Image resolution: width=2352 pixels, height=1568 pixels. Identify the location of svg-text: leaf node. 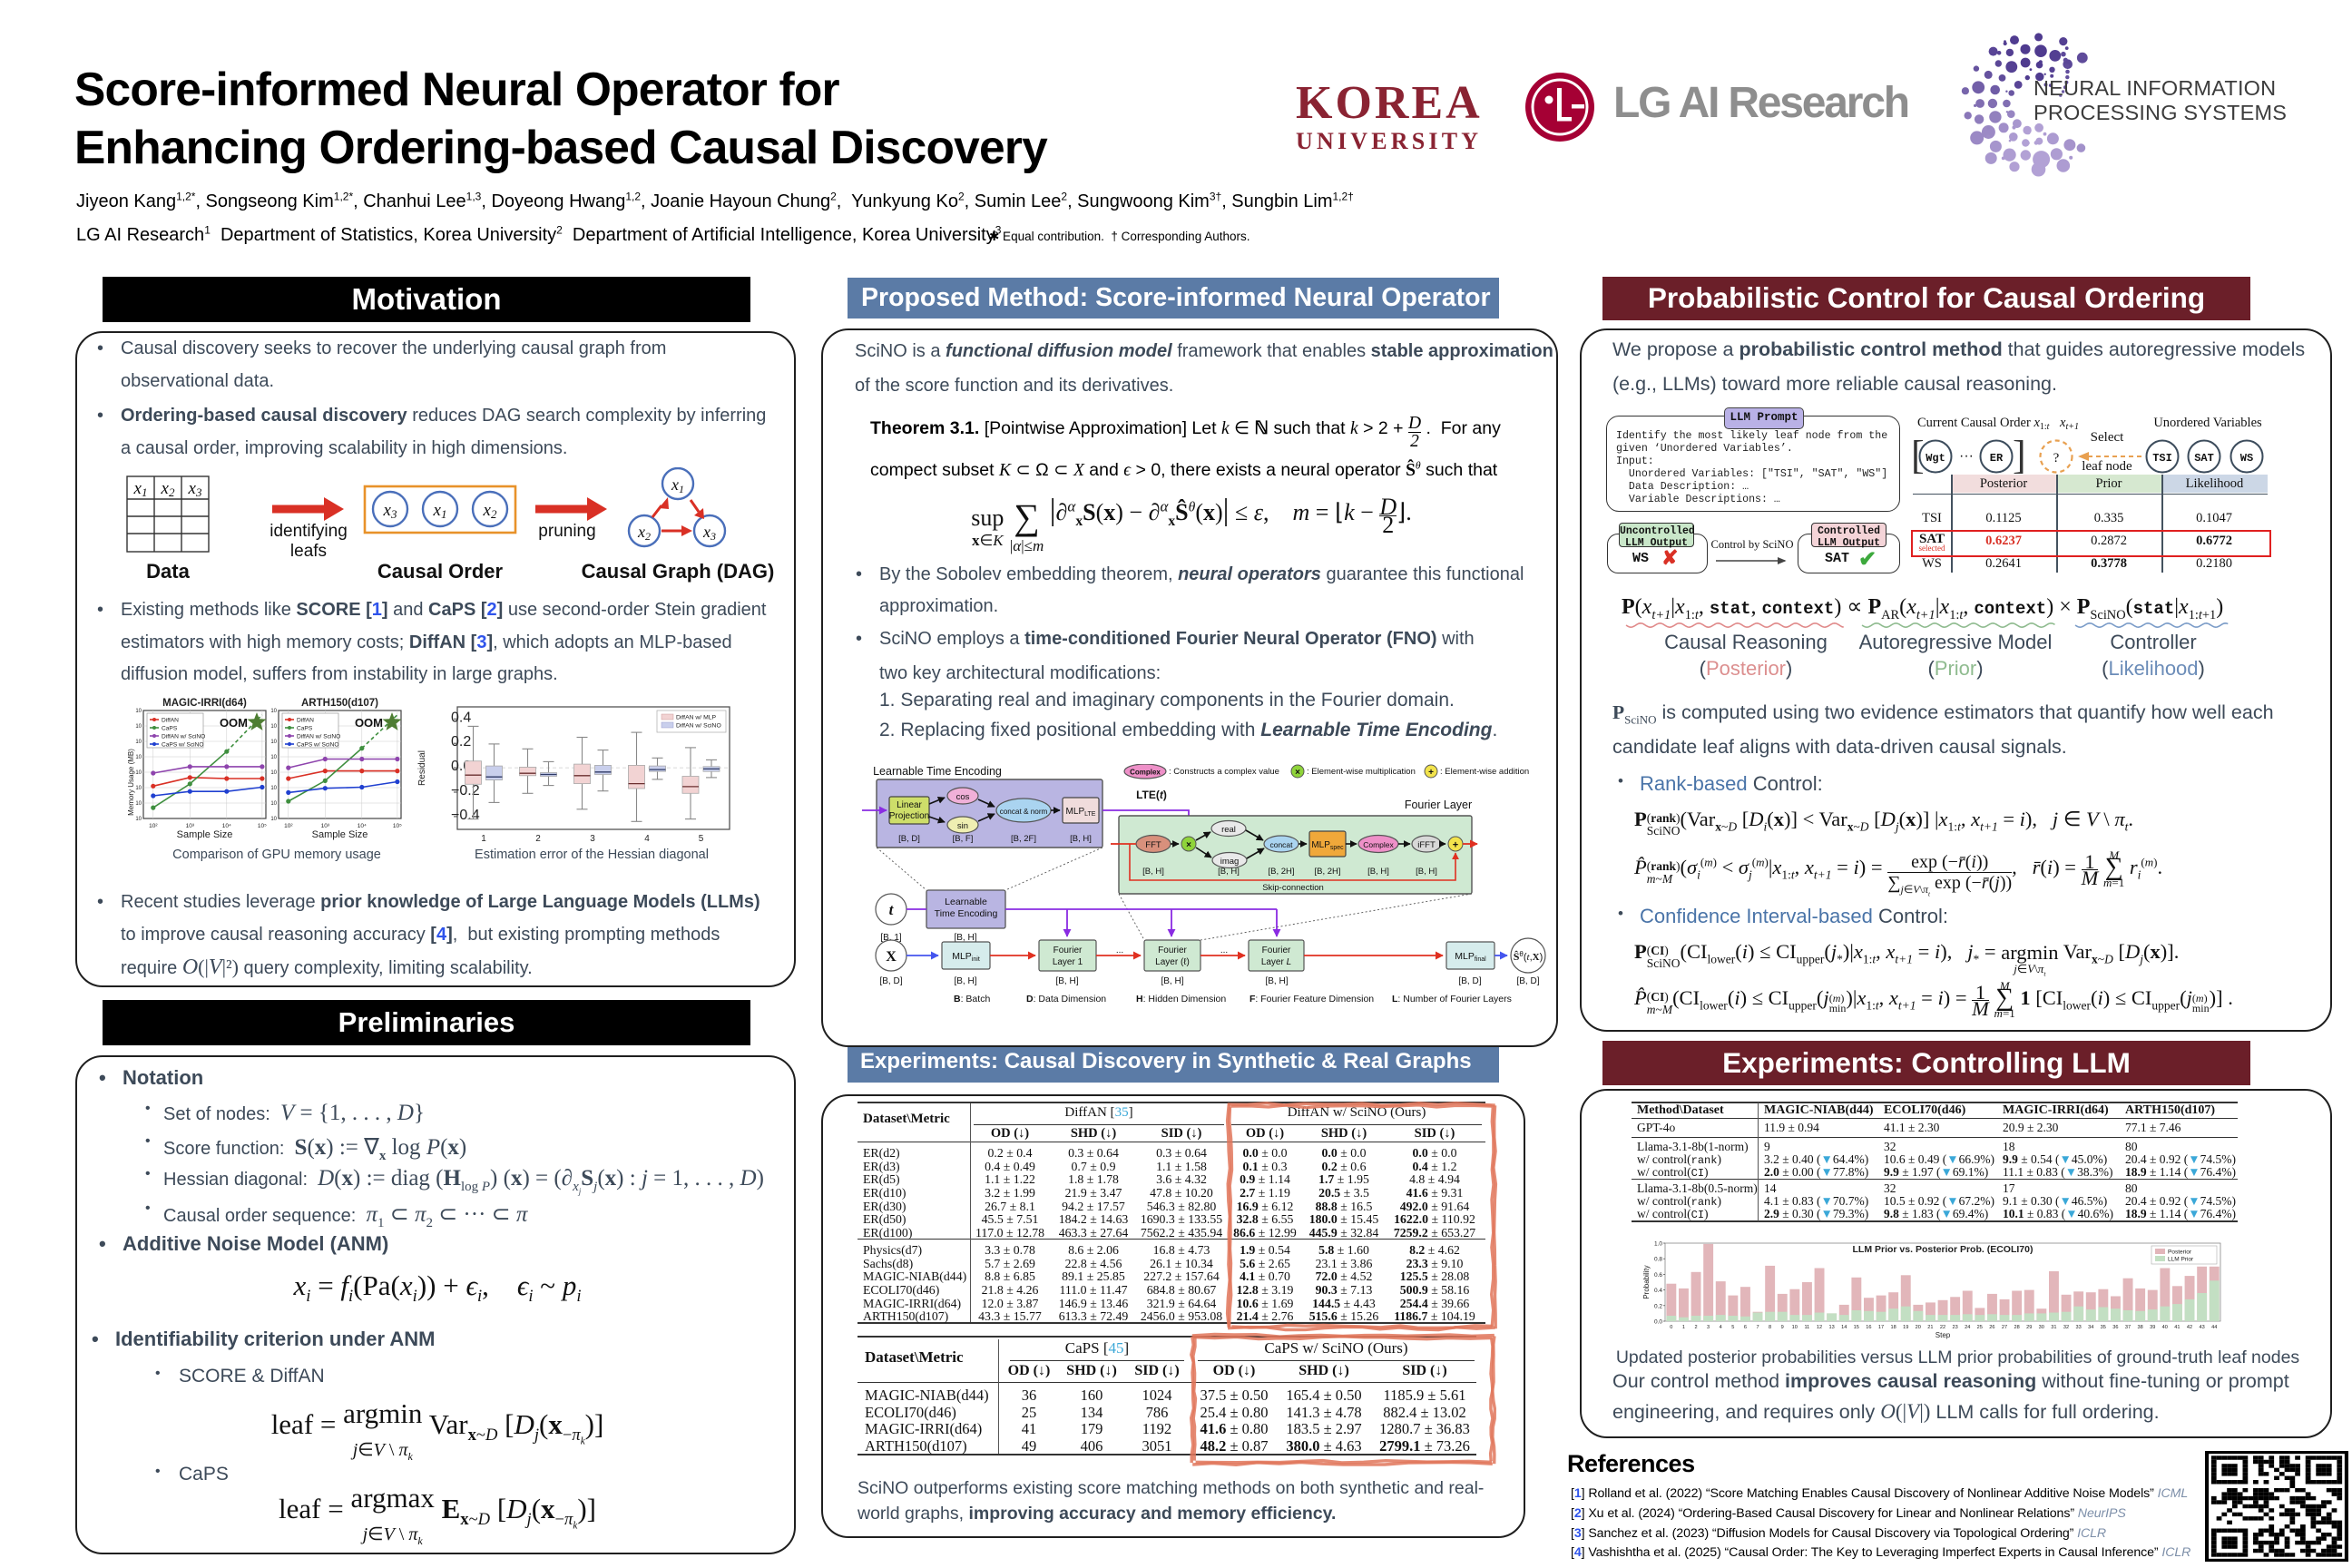
(2107, 466).